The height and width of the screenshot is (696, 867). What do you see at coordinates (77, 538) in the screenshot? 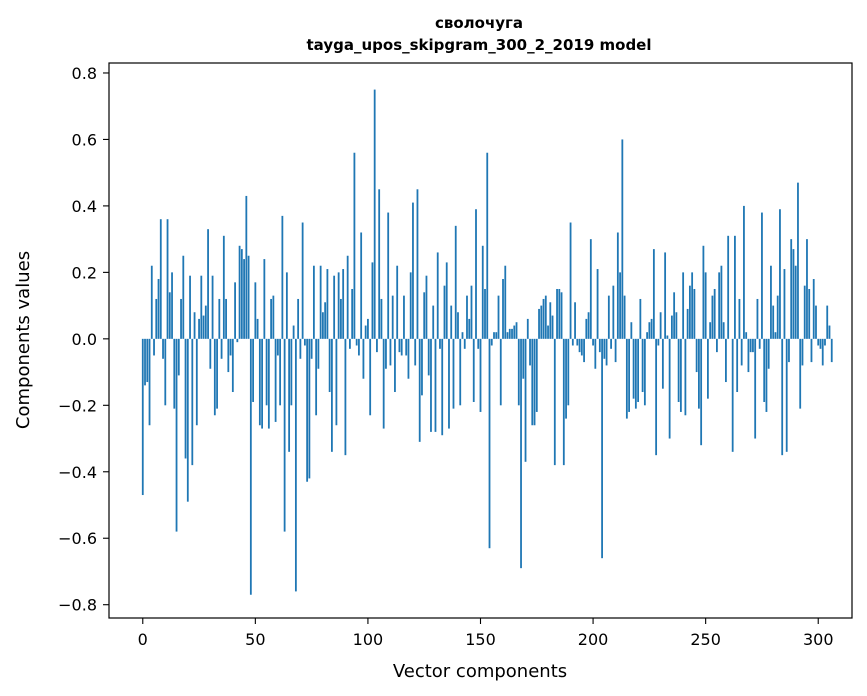
I see `y-tick-label: −0.6` at bounding box center [77, 538].